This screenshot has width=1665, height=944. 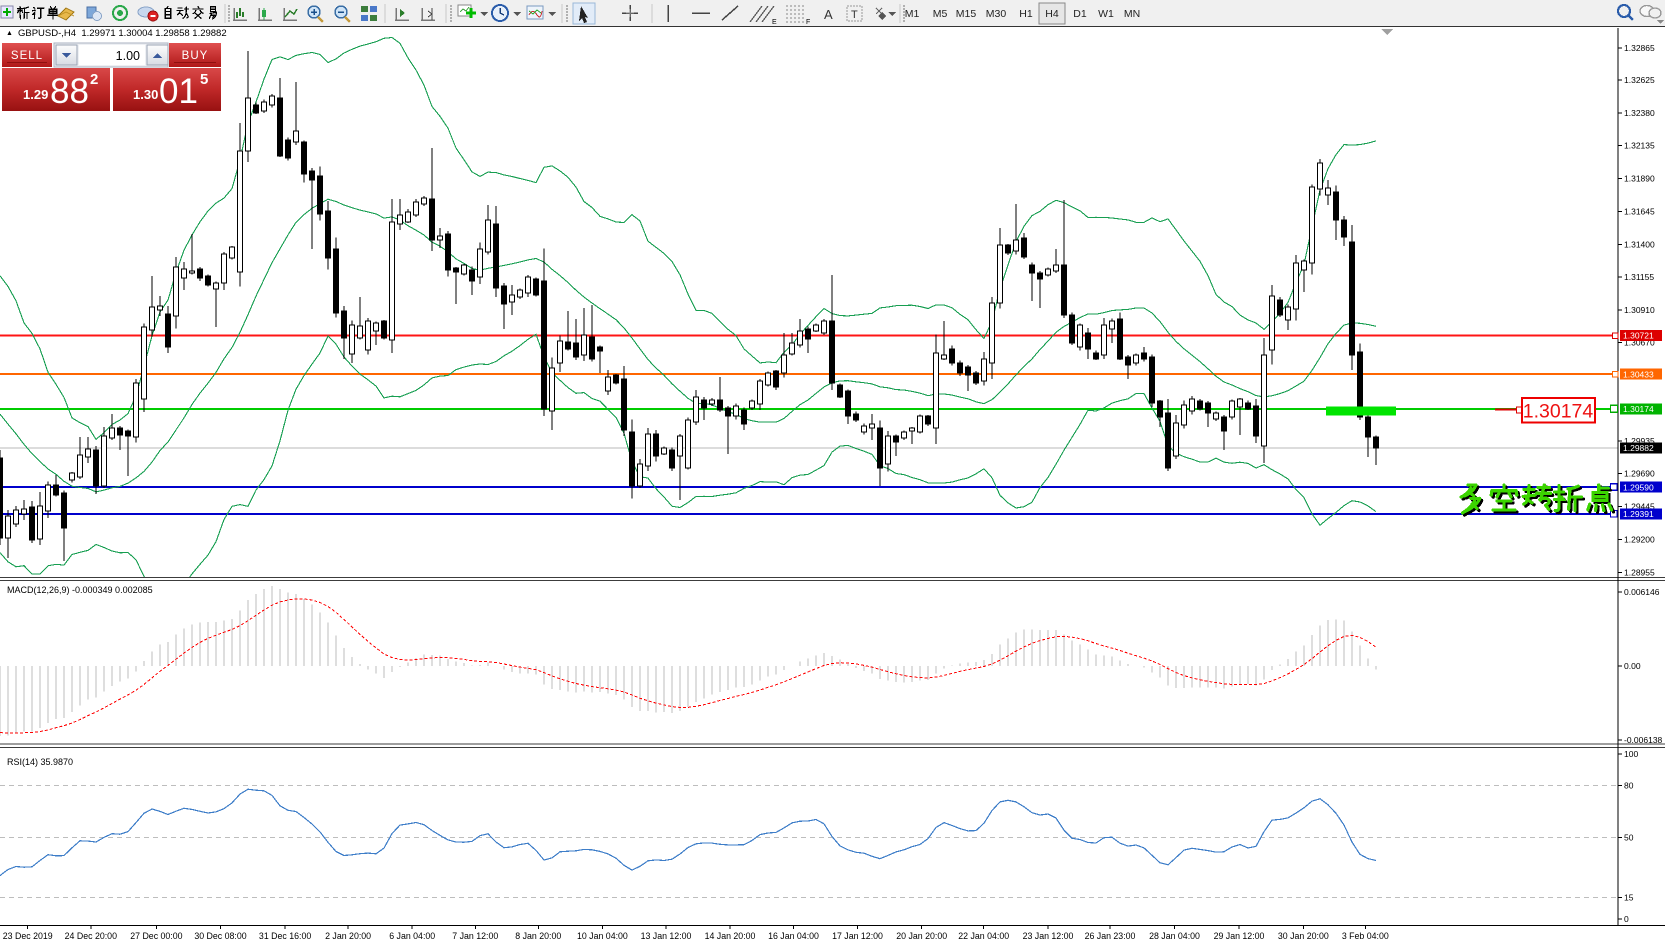 I want to click on svg-text: 10 Jan 04:00, so click(x=602, y=936).